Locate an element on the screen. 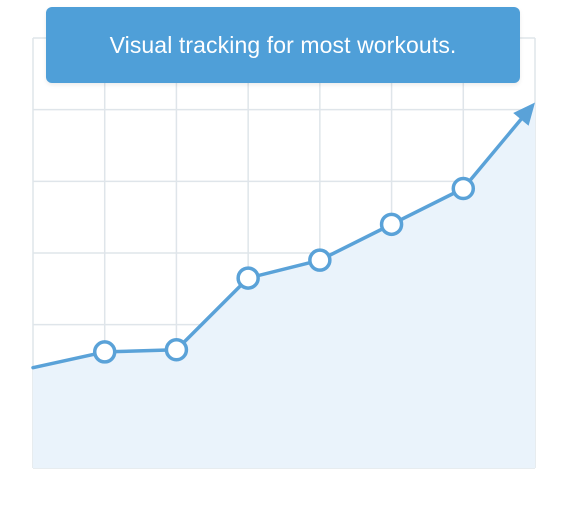 This screenshot has width=574, height=506. arrow-head-icon is located at coordinates (524, 114).